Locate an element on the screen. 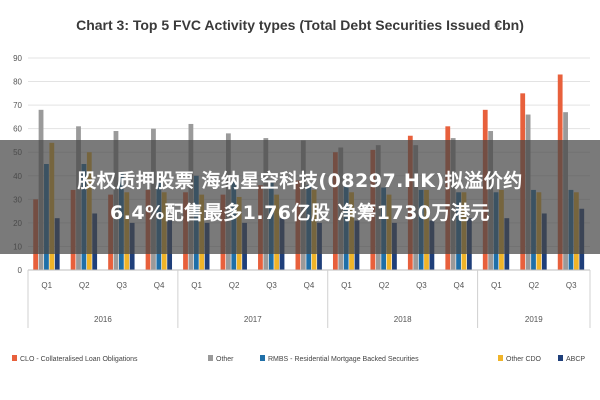  legend-label: Other is located at coordinates (225, 359).